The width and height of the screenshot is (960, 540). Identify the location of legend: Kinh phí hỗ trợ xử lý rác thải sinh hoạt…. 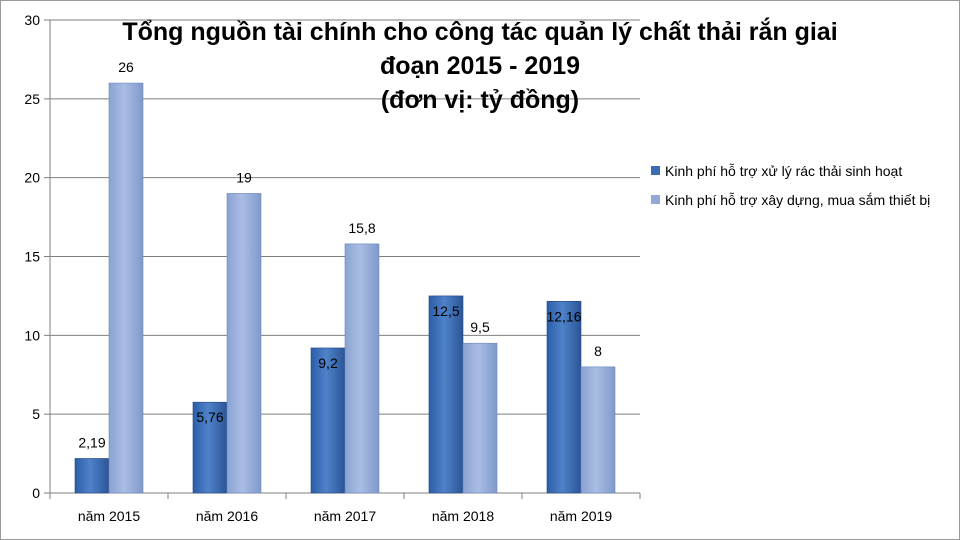
(790, 185).